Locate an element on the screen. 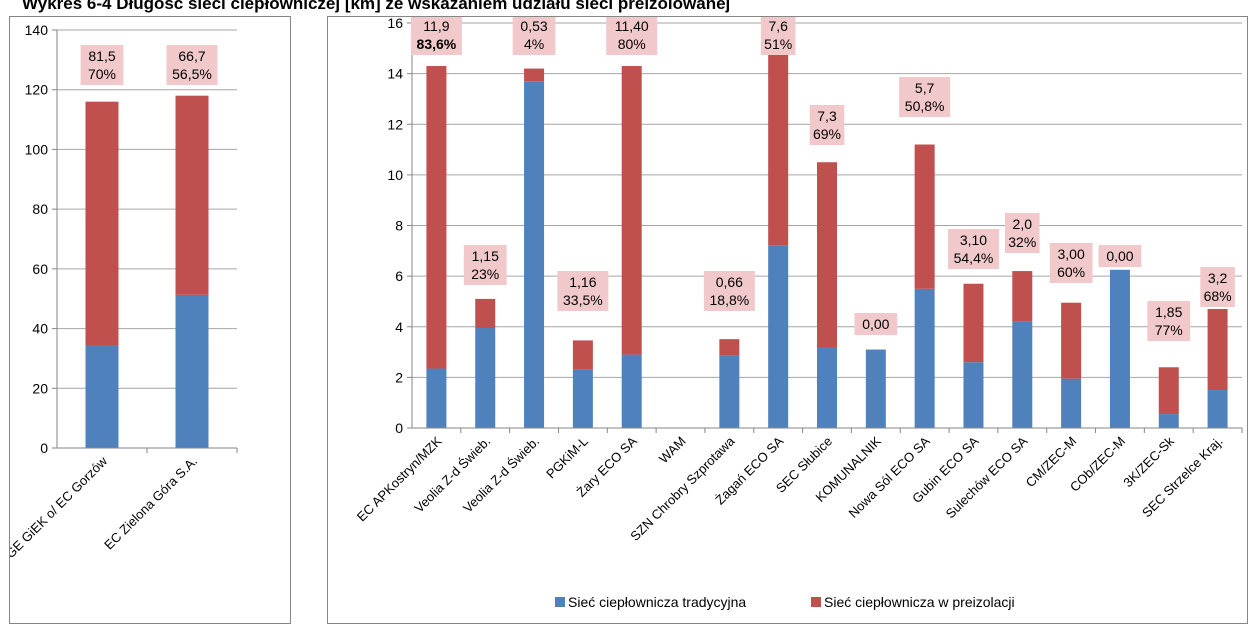 This screenshot has height=628, width=1248. annotation-share: 4% is located at coordinates (534, 44).